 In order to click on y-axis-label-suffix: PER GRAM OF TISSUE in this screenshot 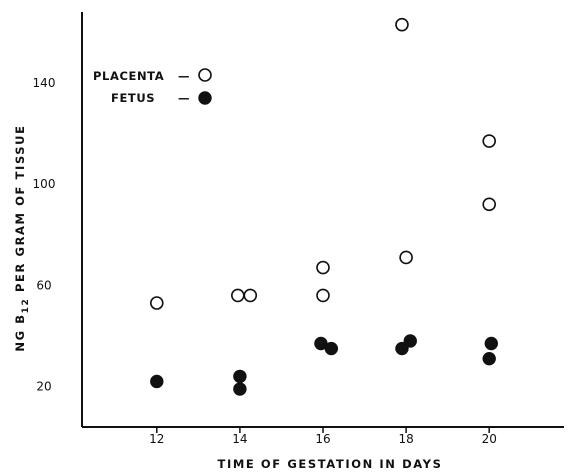, I will do `click(20, 210)`.